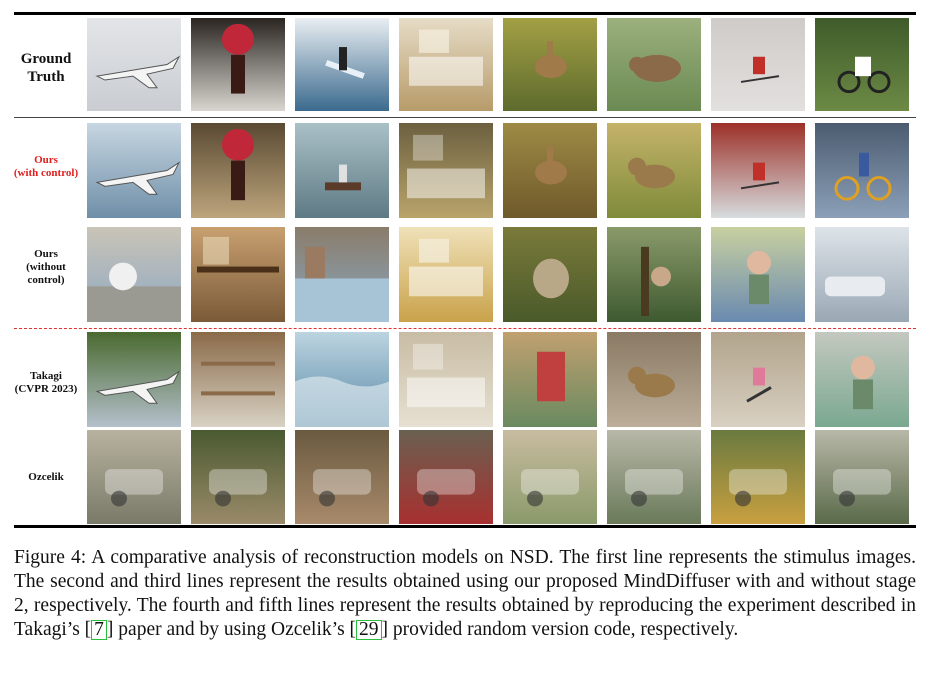  Describe the element at coordinates (465, 328) in the screenshot. I see `baseline-separator` at that location.